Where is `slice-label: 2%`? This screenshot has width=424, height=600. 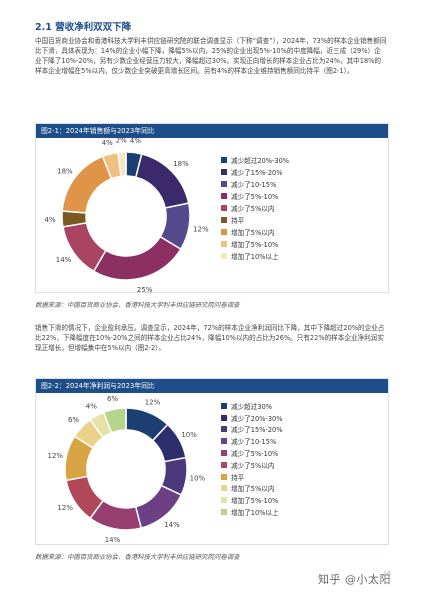
slice-label: 2% is located at coordinates (121, 141).